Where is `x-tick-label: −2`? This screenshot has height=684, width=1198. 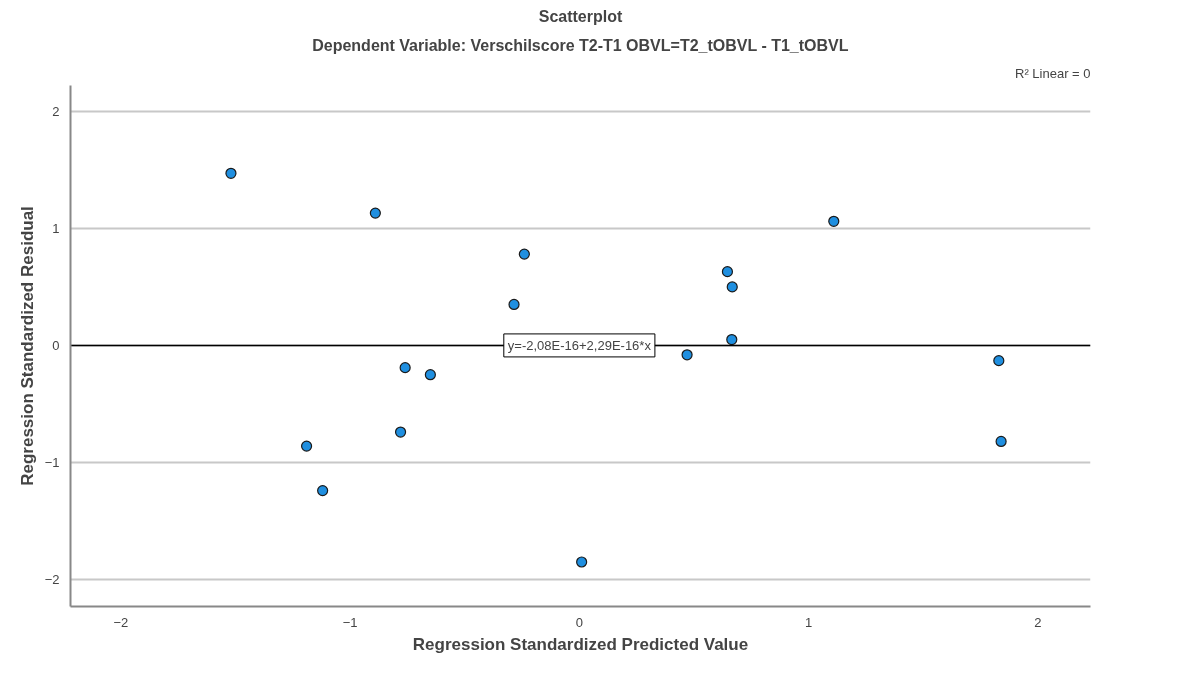 x-tick-label: −2 is located at coordinates (121, 622).